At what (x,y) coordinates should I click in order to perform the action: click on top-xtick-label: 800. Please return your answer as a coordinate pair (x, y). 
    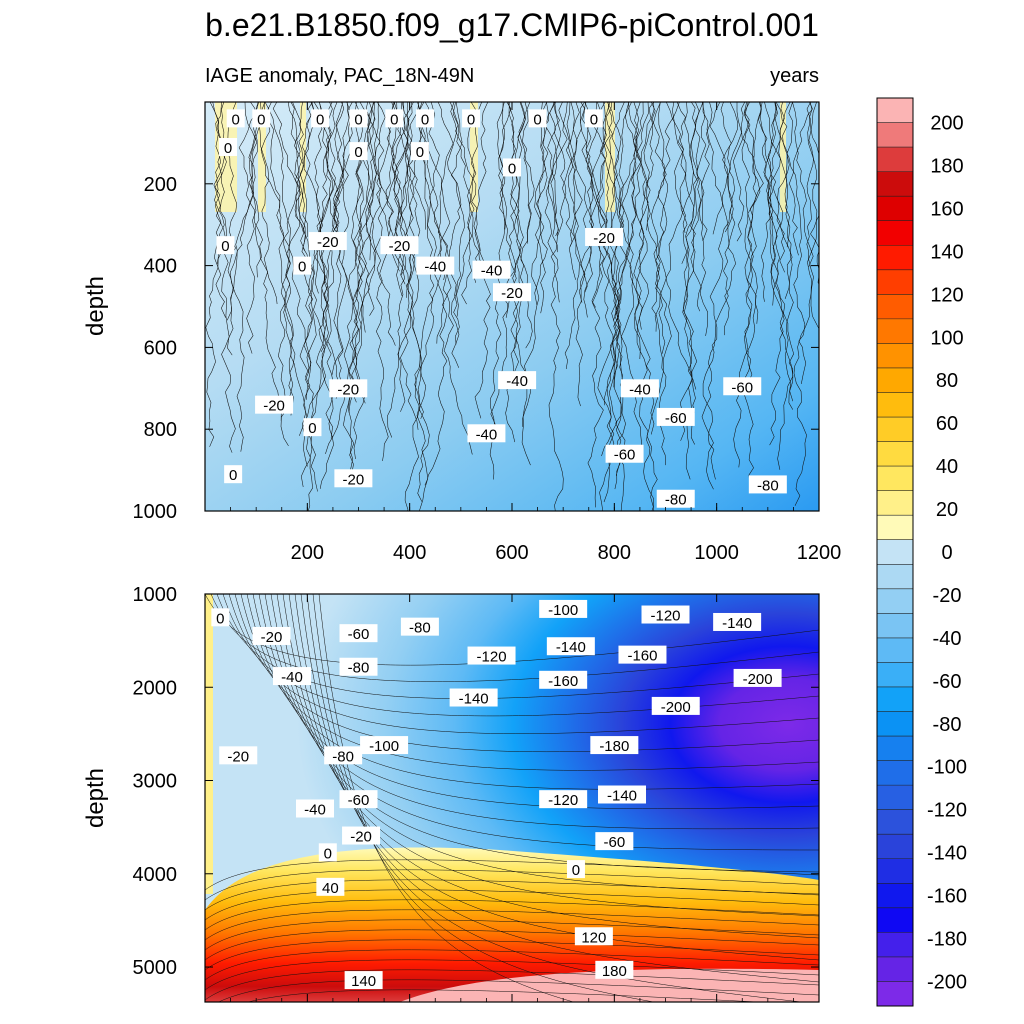
    Looking at the image, I should click on (614, 553).